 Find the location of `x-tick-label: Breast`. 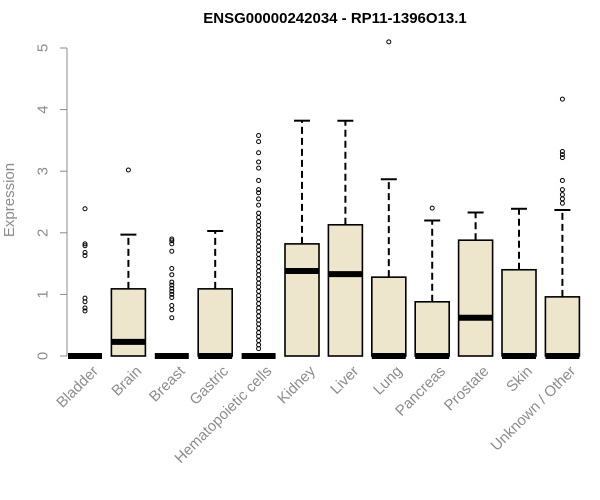

x-tick-label: Breast is located at coordinates (167, 383).